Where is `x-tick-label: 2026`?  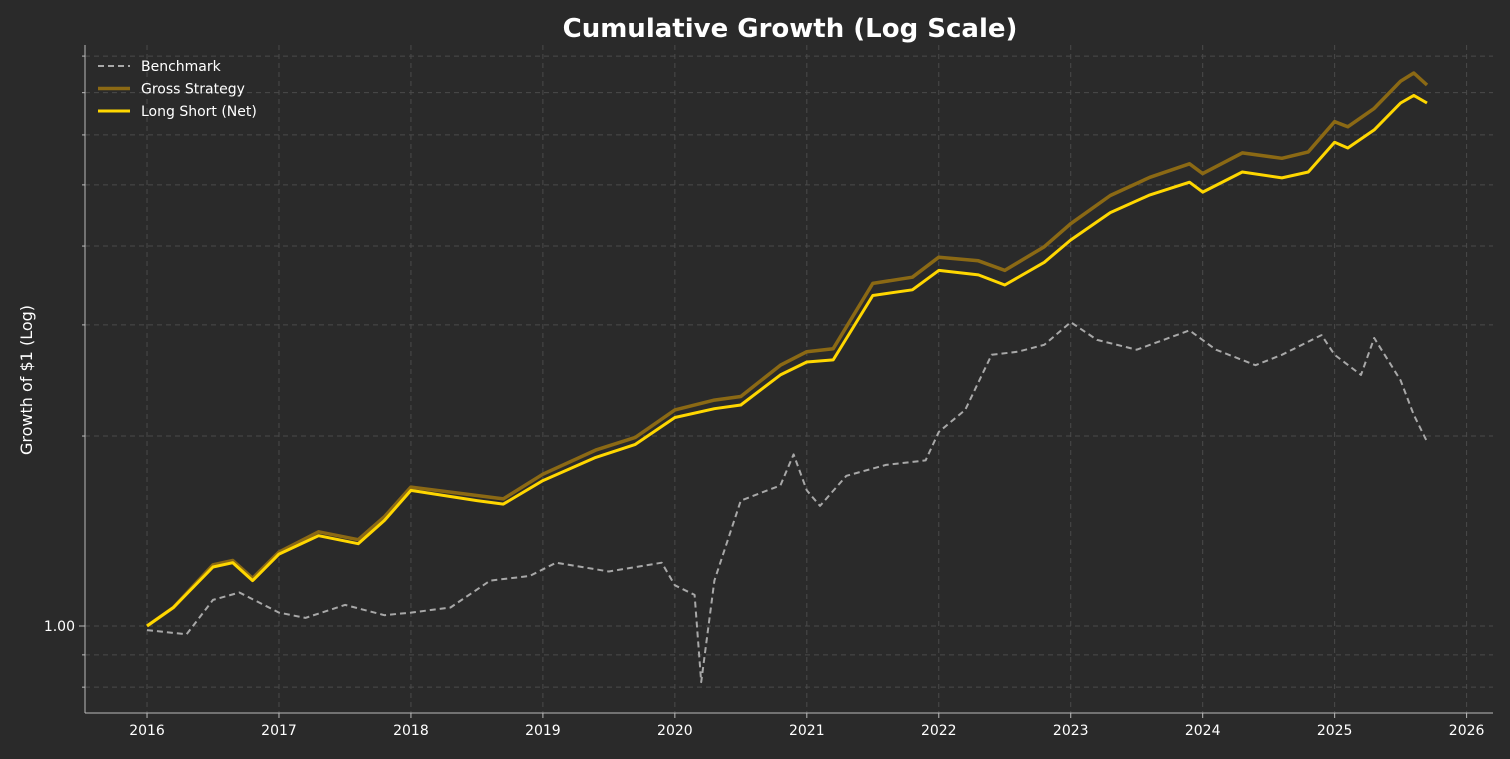
x-tick-label: 2026 is located at coordinates (1467, 731).